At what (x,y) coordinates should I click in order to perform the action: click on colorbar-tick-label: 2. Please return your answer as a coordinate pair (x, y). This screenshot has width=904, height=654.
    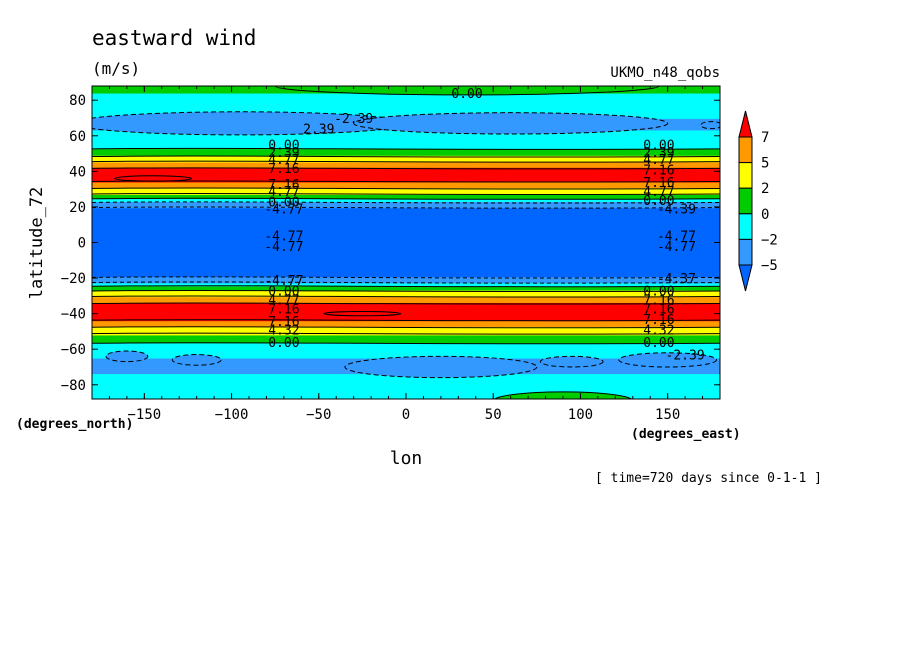
    Looking at the image, I should click on (765, 189).